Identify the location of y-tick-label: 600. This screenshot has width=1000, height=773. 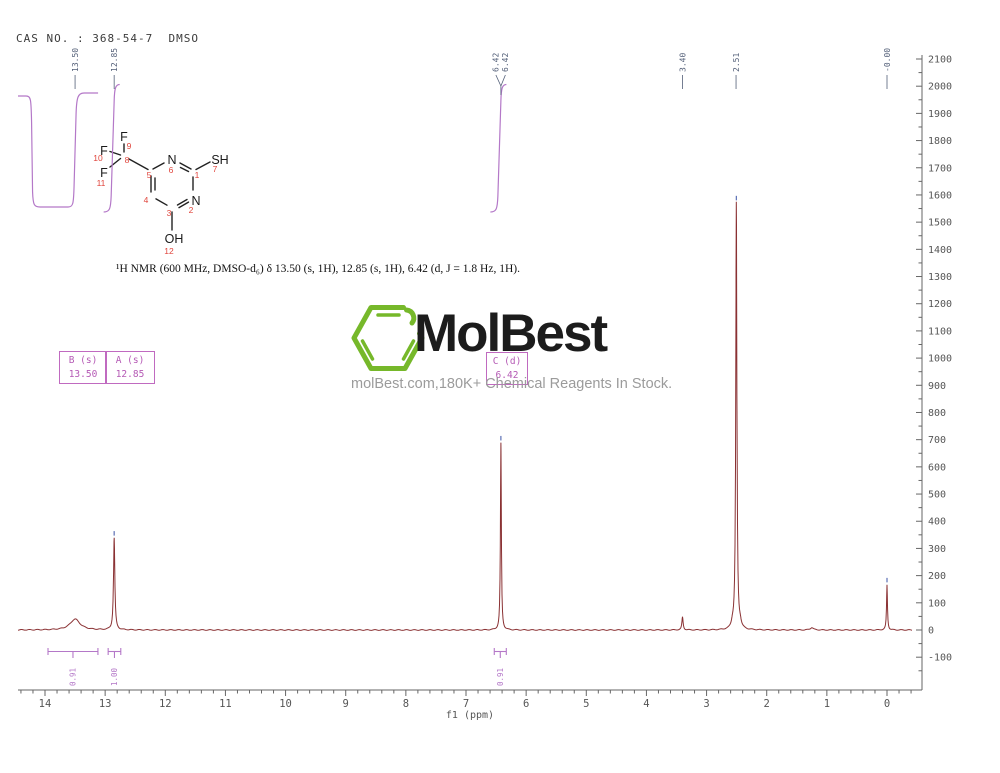
(937, 467).